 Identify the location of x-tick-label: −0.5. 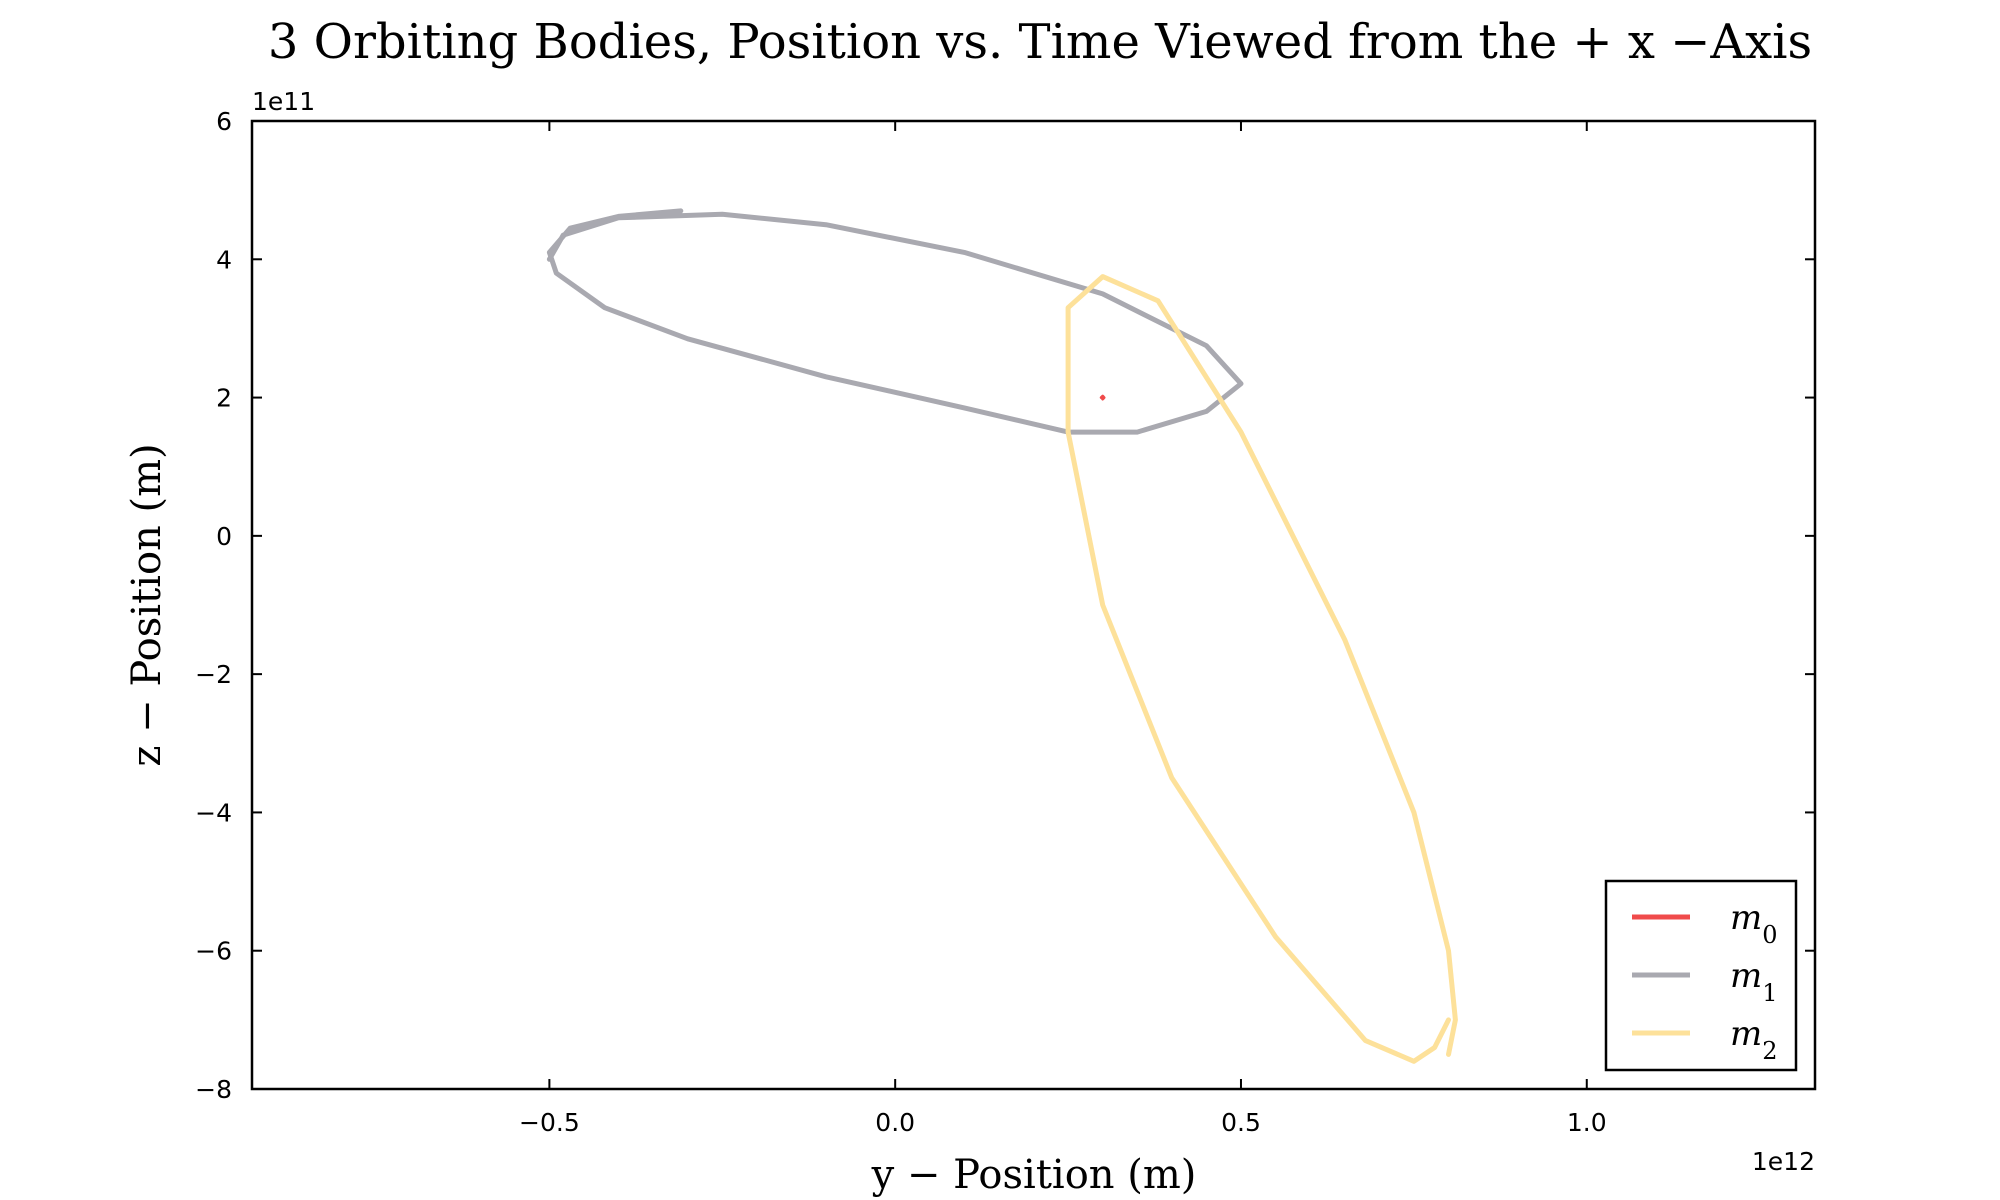
(549, 1122).